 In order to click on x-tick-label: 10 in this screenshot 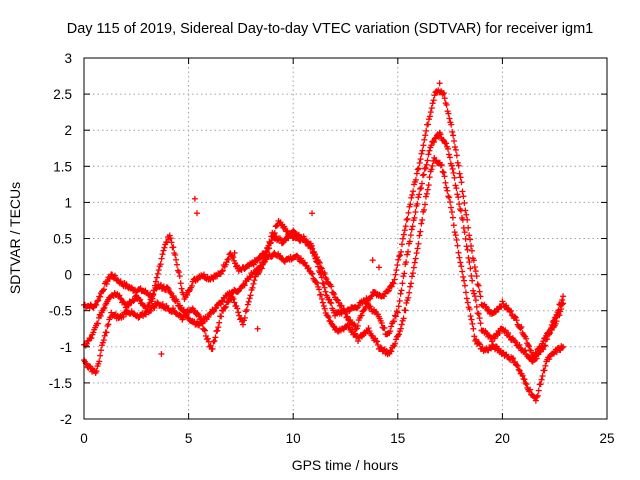, I will do `click(293, 438)`.